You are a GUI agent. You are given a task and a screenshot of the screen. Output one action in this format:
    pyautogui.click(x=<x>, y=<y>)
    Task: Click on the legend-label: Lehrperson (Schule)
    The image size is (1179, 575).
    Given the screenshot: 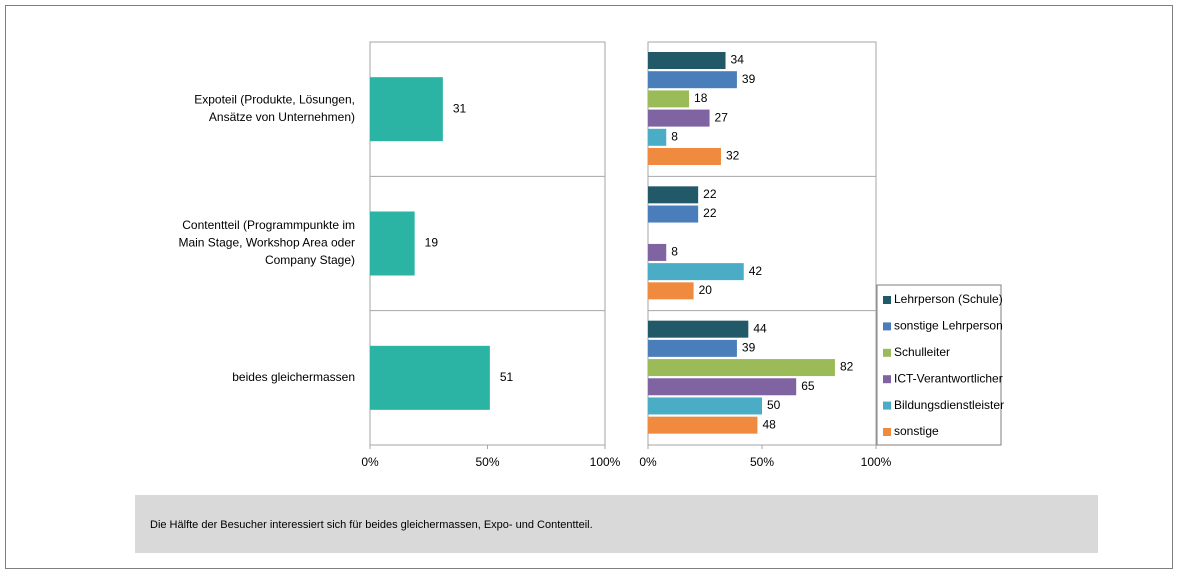 What is the action you would take?
    pyautogui.click(x=948, y=299)
    